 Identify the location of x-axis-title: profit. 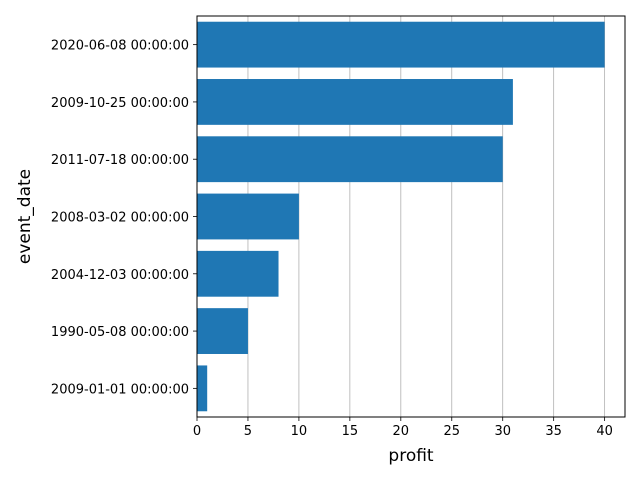
(411, 456).